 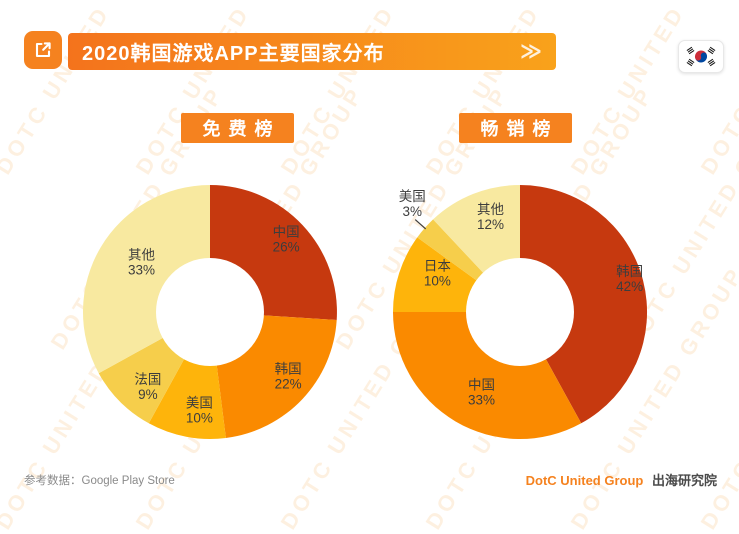 I want to click on export-arrow-icon, so click(x=43, y=50).